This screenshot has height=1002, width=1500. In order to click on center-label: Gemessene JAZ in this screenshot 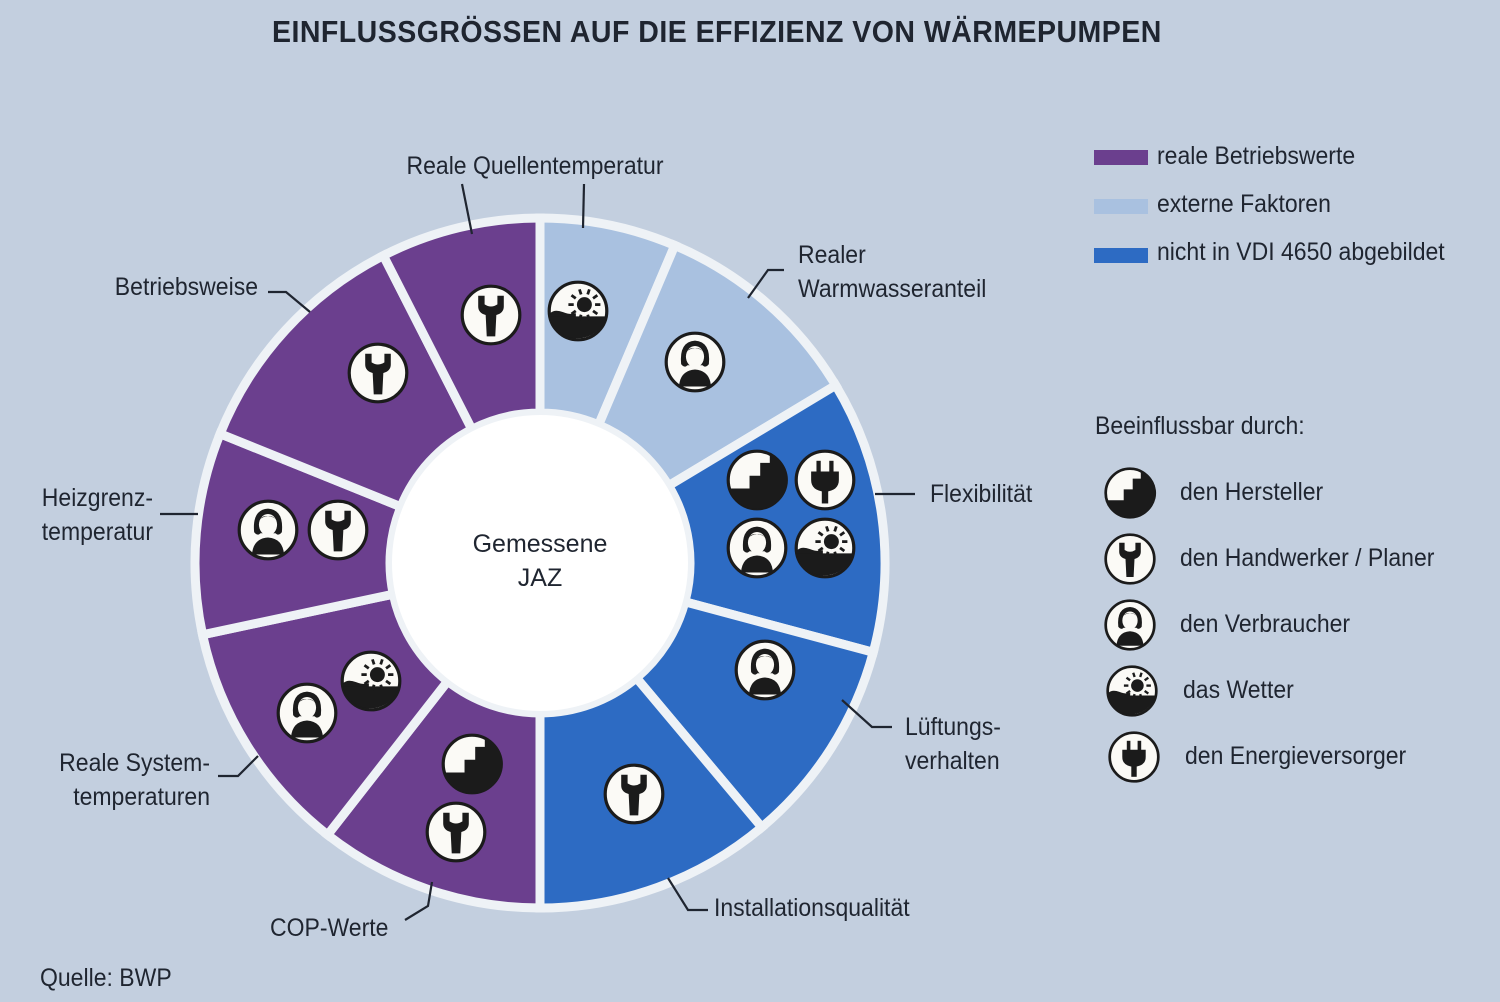, I will do `click(540, 561)`.